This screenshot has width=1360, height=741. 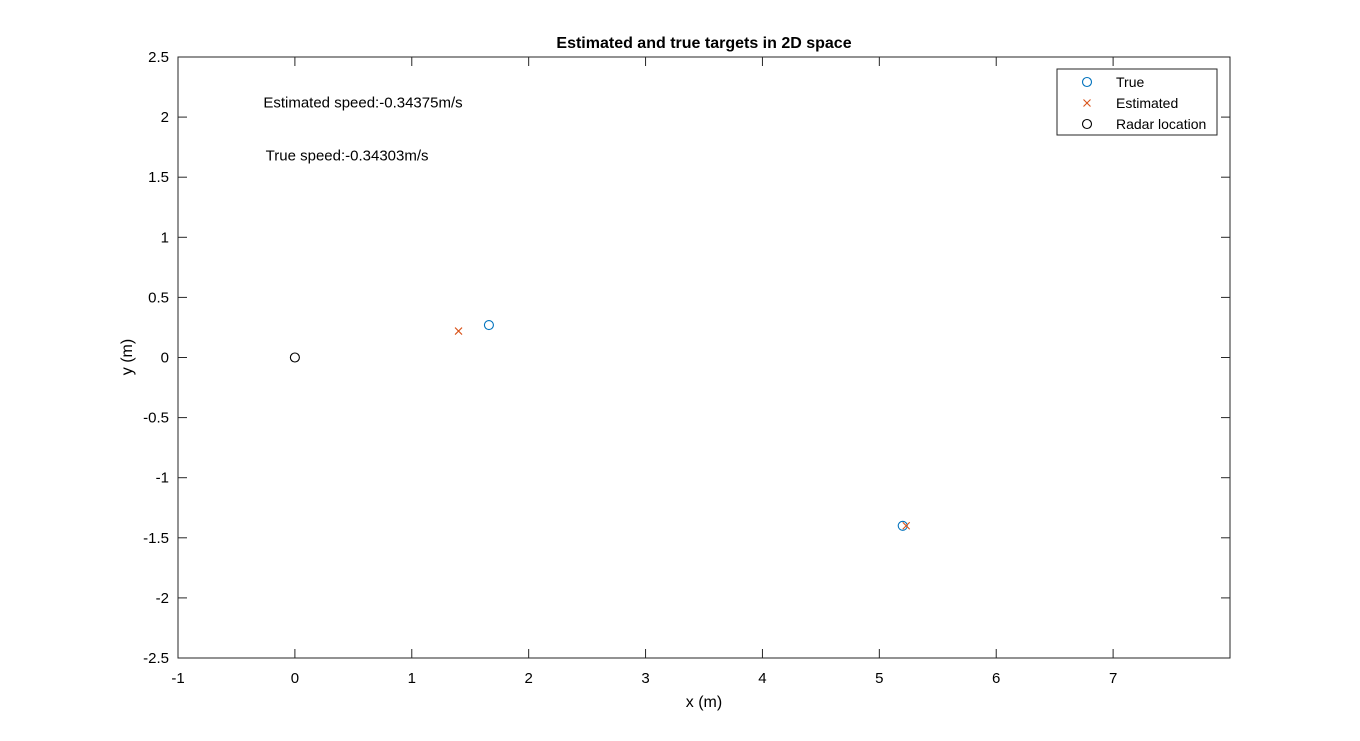 What do you see at coordinates (156, 658) in the screenshot?
I see `y-tick-label: -2.5` at bounding box center [156, 658].